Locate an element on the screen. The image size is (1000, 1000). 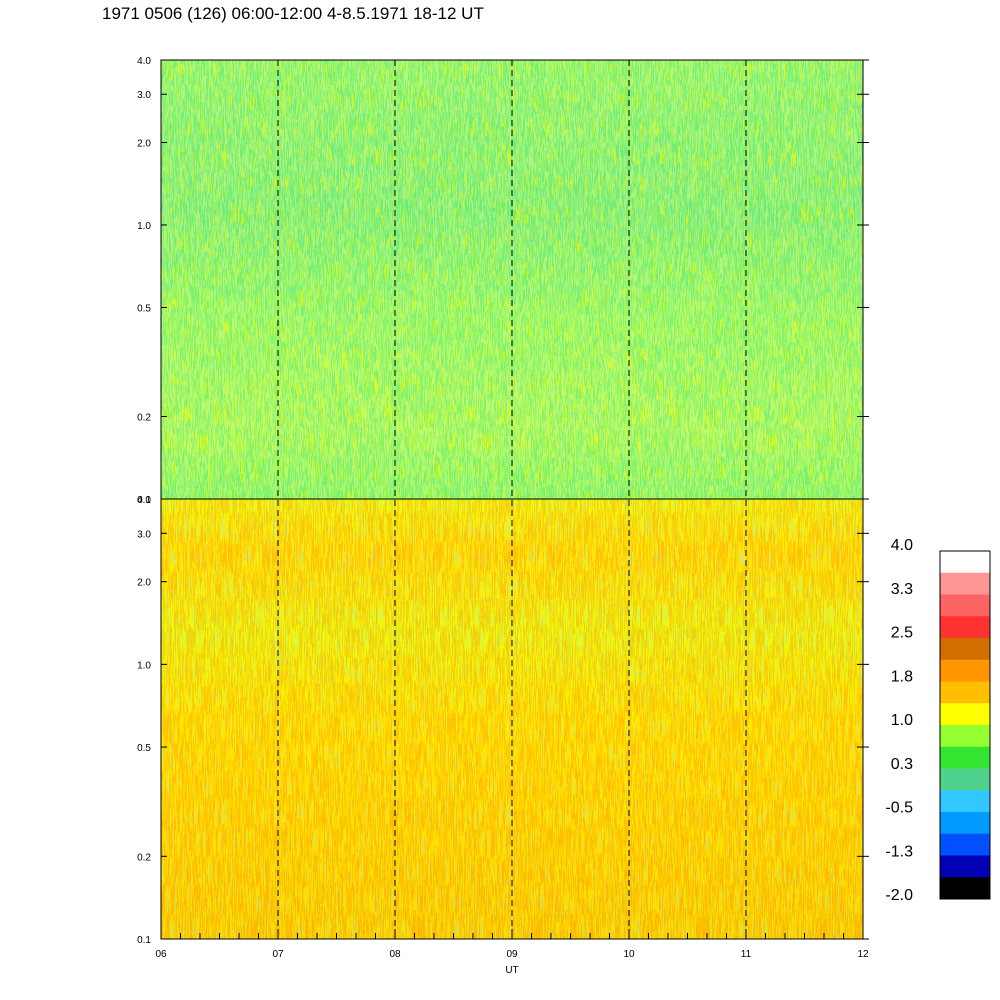
x-tick-label: 07 is located at coordinates (278, 954).